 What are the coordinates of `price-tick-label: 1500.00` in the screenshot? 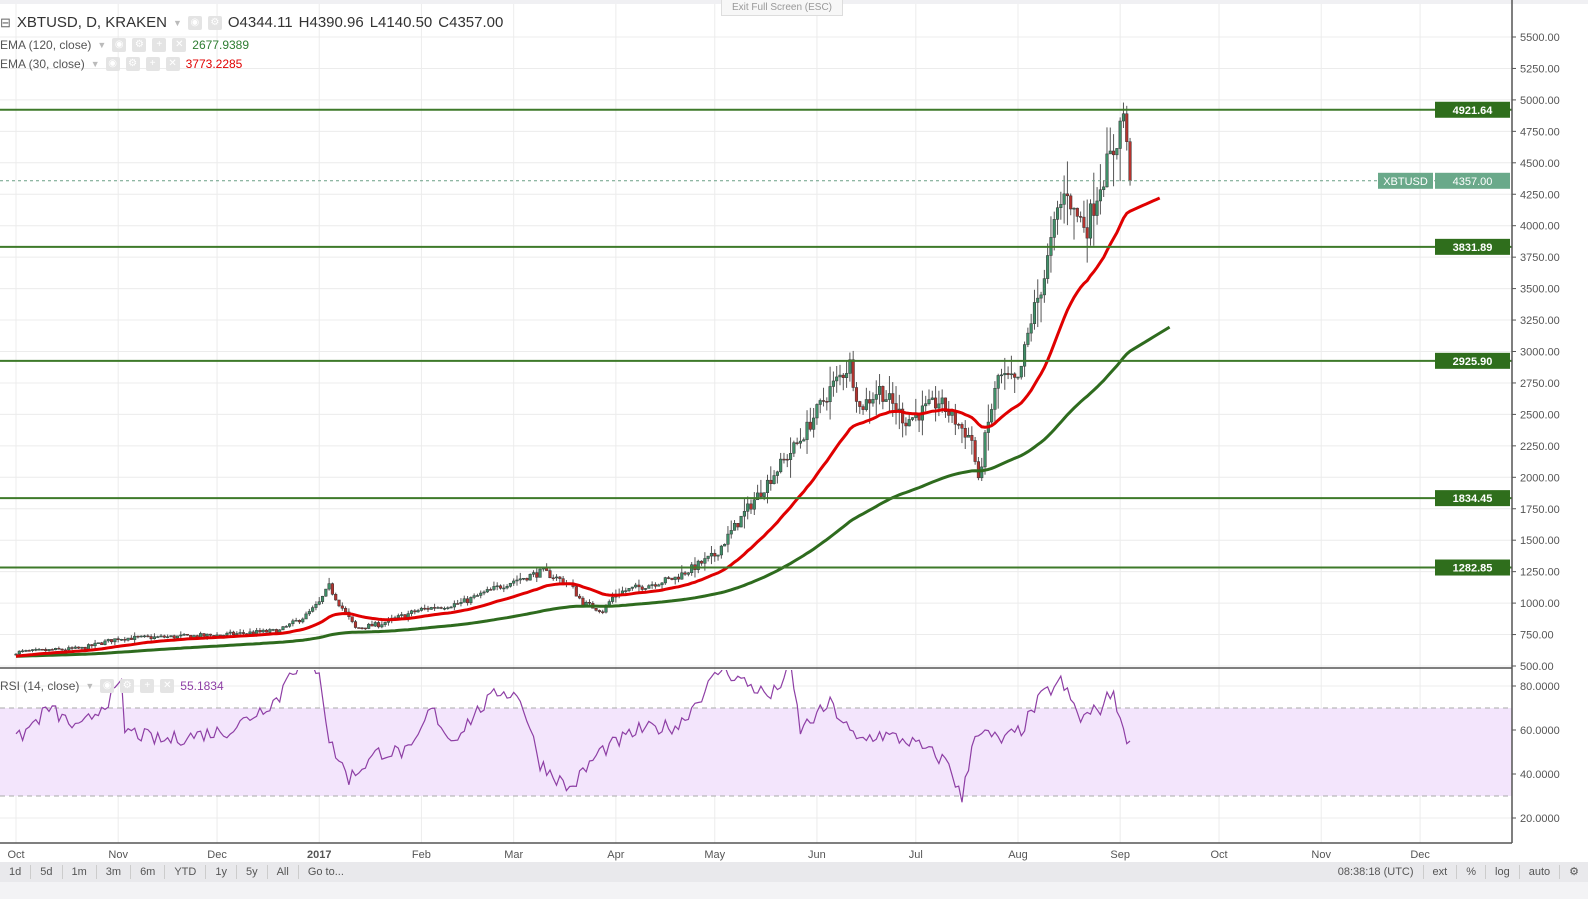 It's located at (1540, 541).